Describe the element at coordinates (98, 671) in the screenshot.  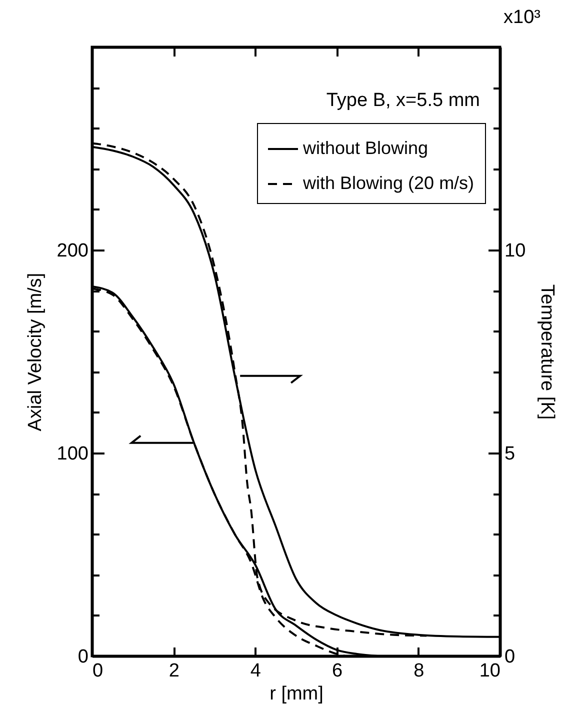
I see `x-tick-label: 0` at that location.